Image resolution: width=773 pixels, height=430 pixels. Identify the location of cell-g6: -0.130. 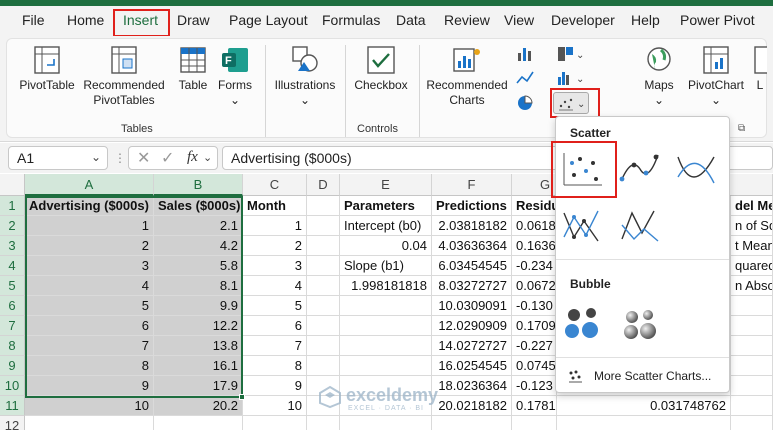
(534, 306).